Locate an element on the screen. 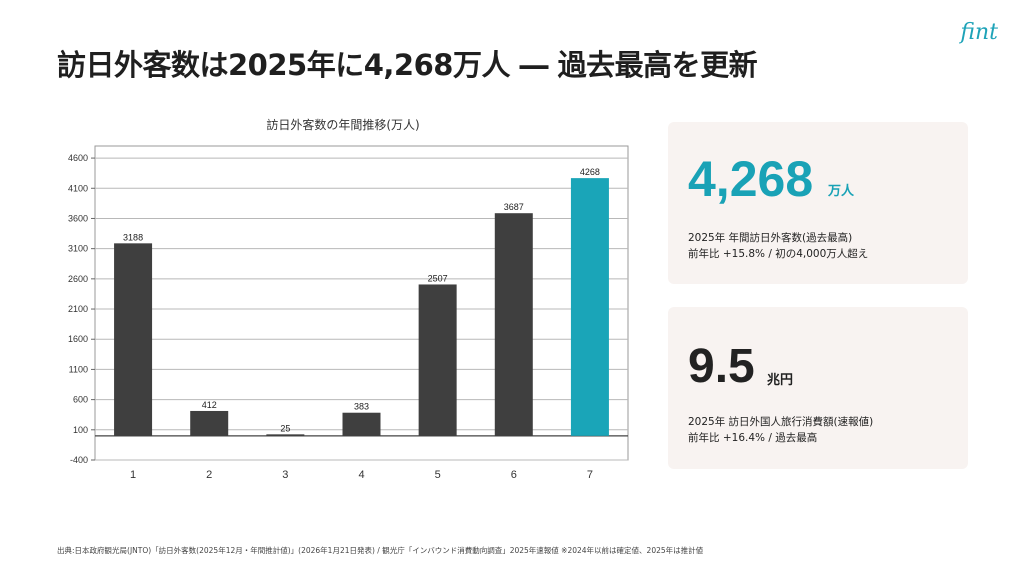 This screenshot has width=1024, height=576. visitor-count-value: 4,268 is located at coordinates (751, 179).